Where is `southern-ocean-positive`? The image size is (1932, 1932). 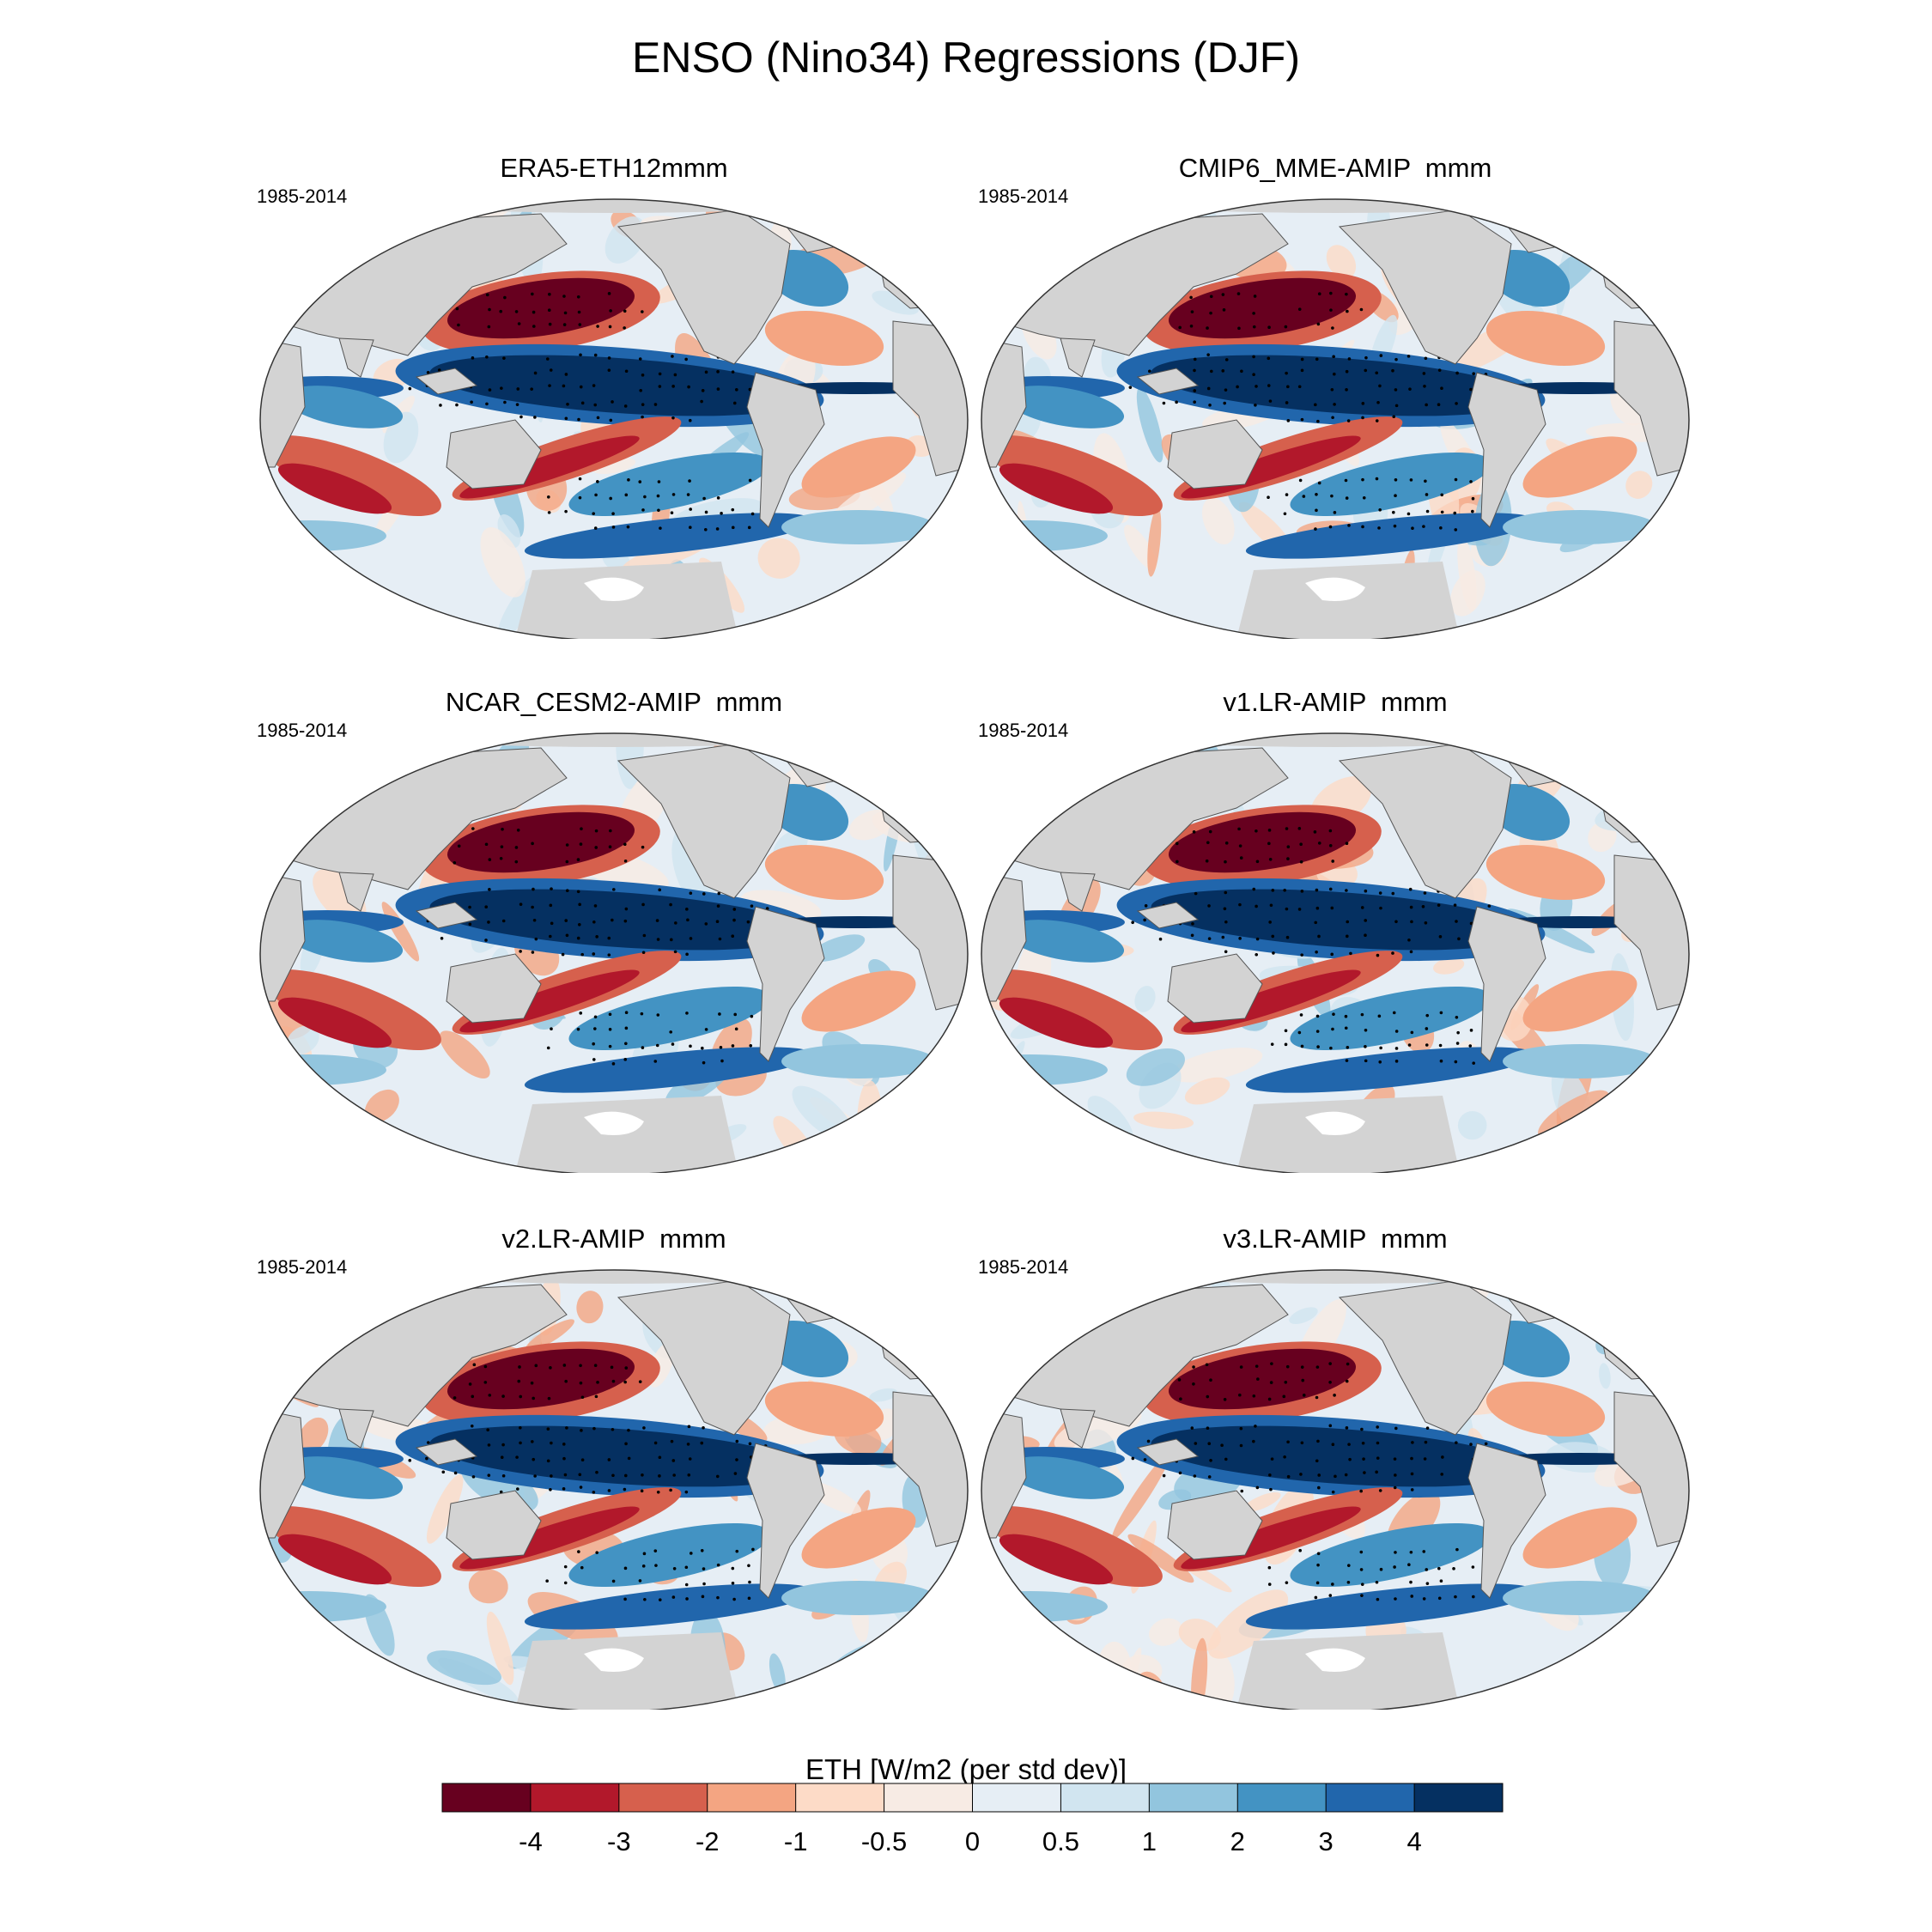
southern-ocean-positive is located at coordinates (670, 536).